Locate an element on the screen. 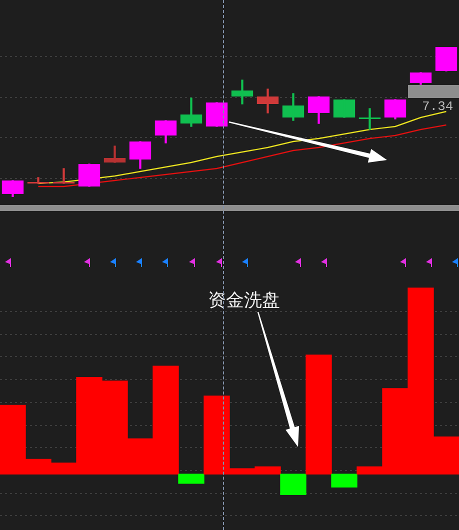 Image resolution: width=459 pixels, height=530 pixels. annotation: 7.34 is located at coordinates (438, 106).